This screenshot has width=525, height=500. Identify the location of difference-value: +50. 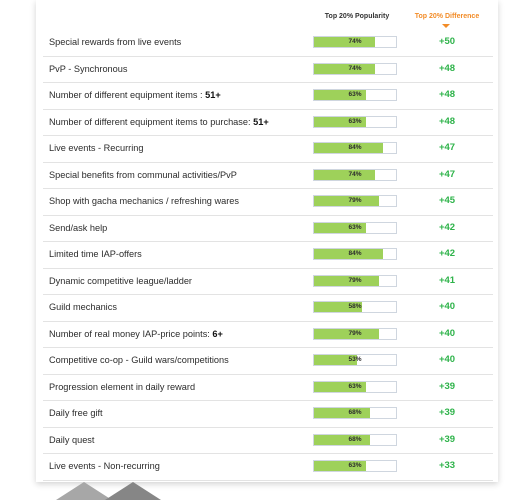
(447, 41).